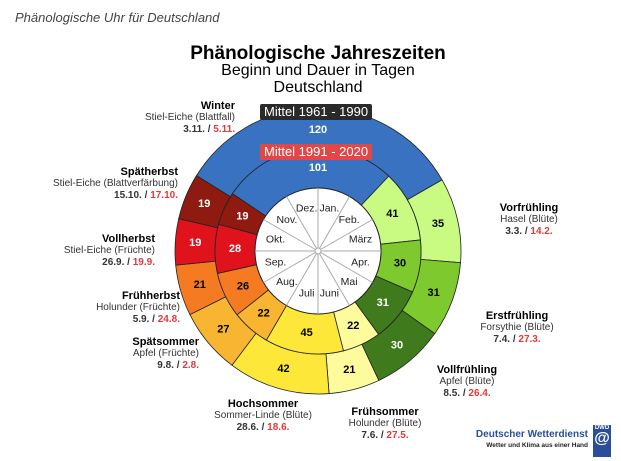  Describe the element at coordinates (360, 262) in the screenshot. I see `month-label-4: Apr.` at that location.